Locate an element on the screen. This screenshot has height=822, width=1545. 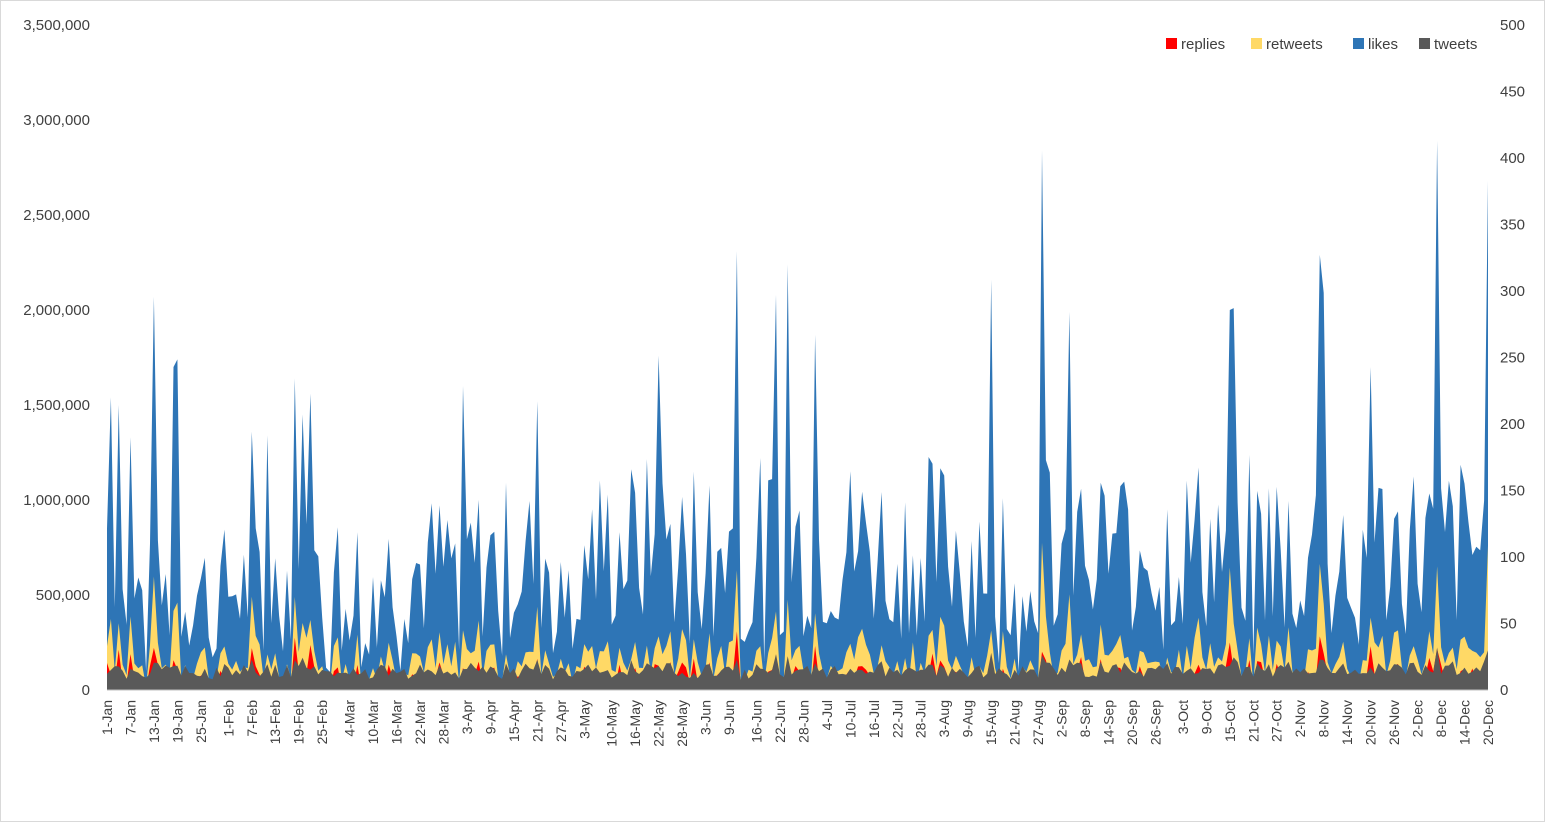
y-right-tick-label: 300 is located at coordinates (1512, 291).